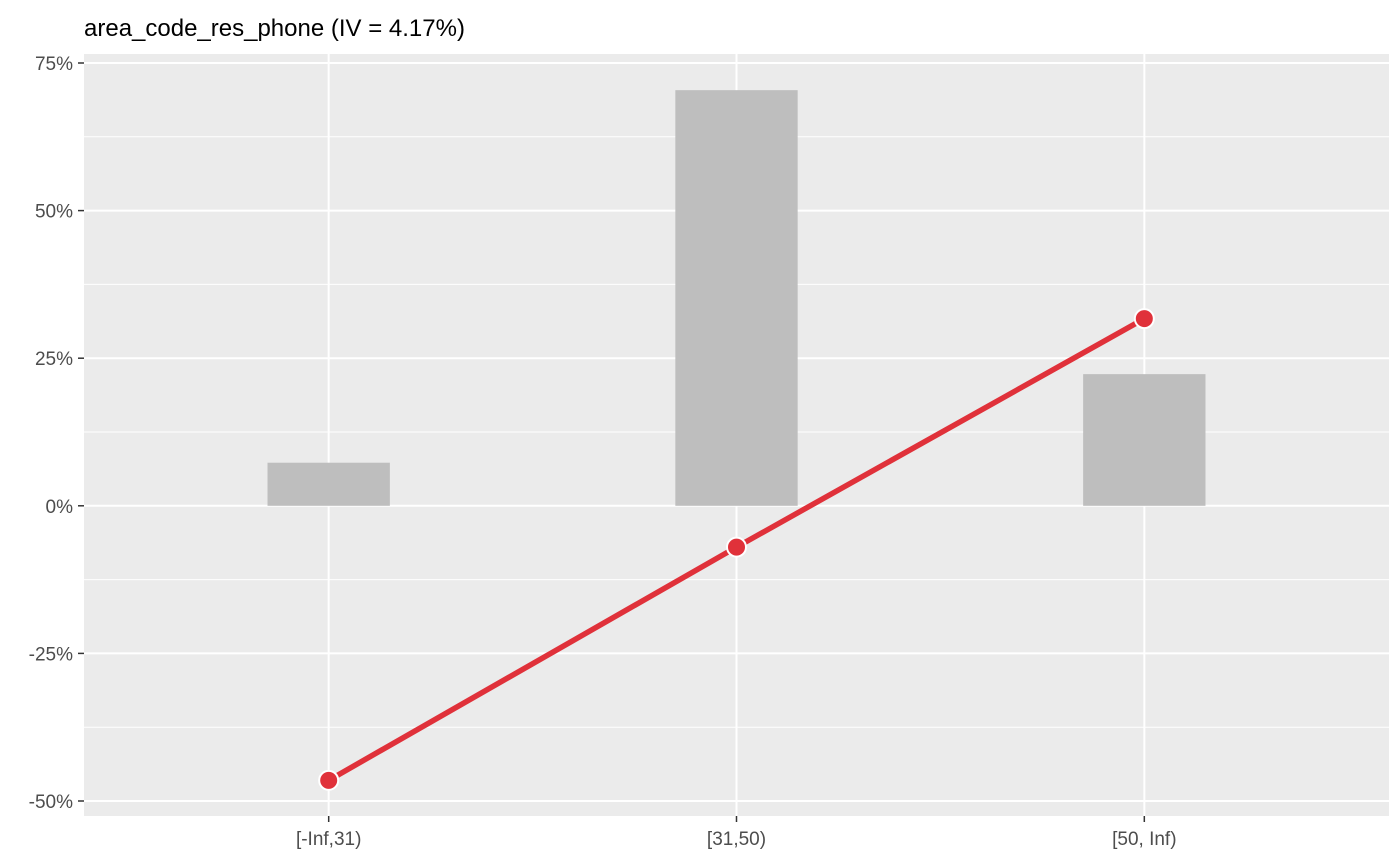 The height and width of the screenshot is (866, 1400). Describe the element at coordinates (54, 212) in the screenshot. I see `y-tick-label: 50%` at that location.